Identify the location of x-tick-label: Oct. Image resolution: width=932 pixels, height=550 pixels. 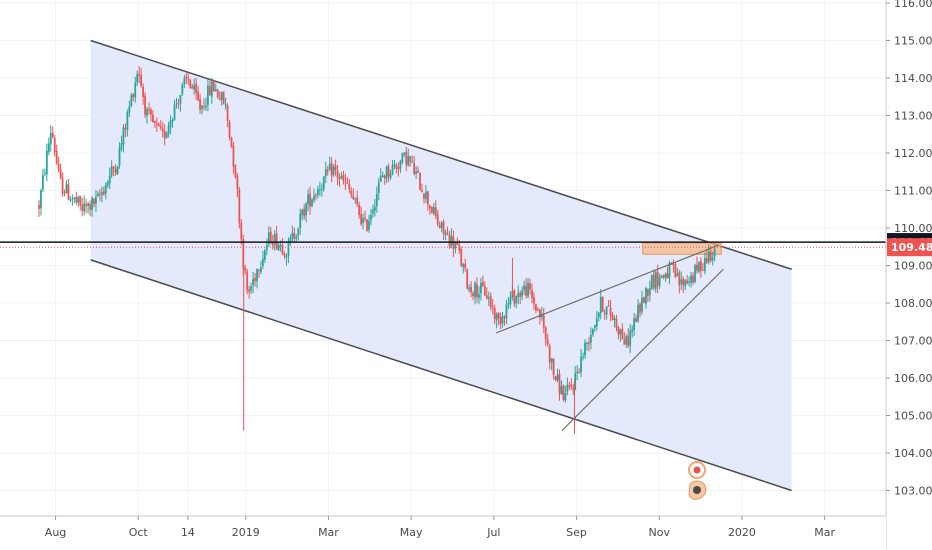
(139, 532).